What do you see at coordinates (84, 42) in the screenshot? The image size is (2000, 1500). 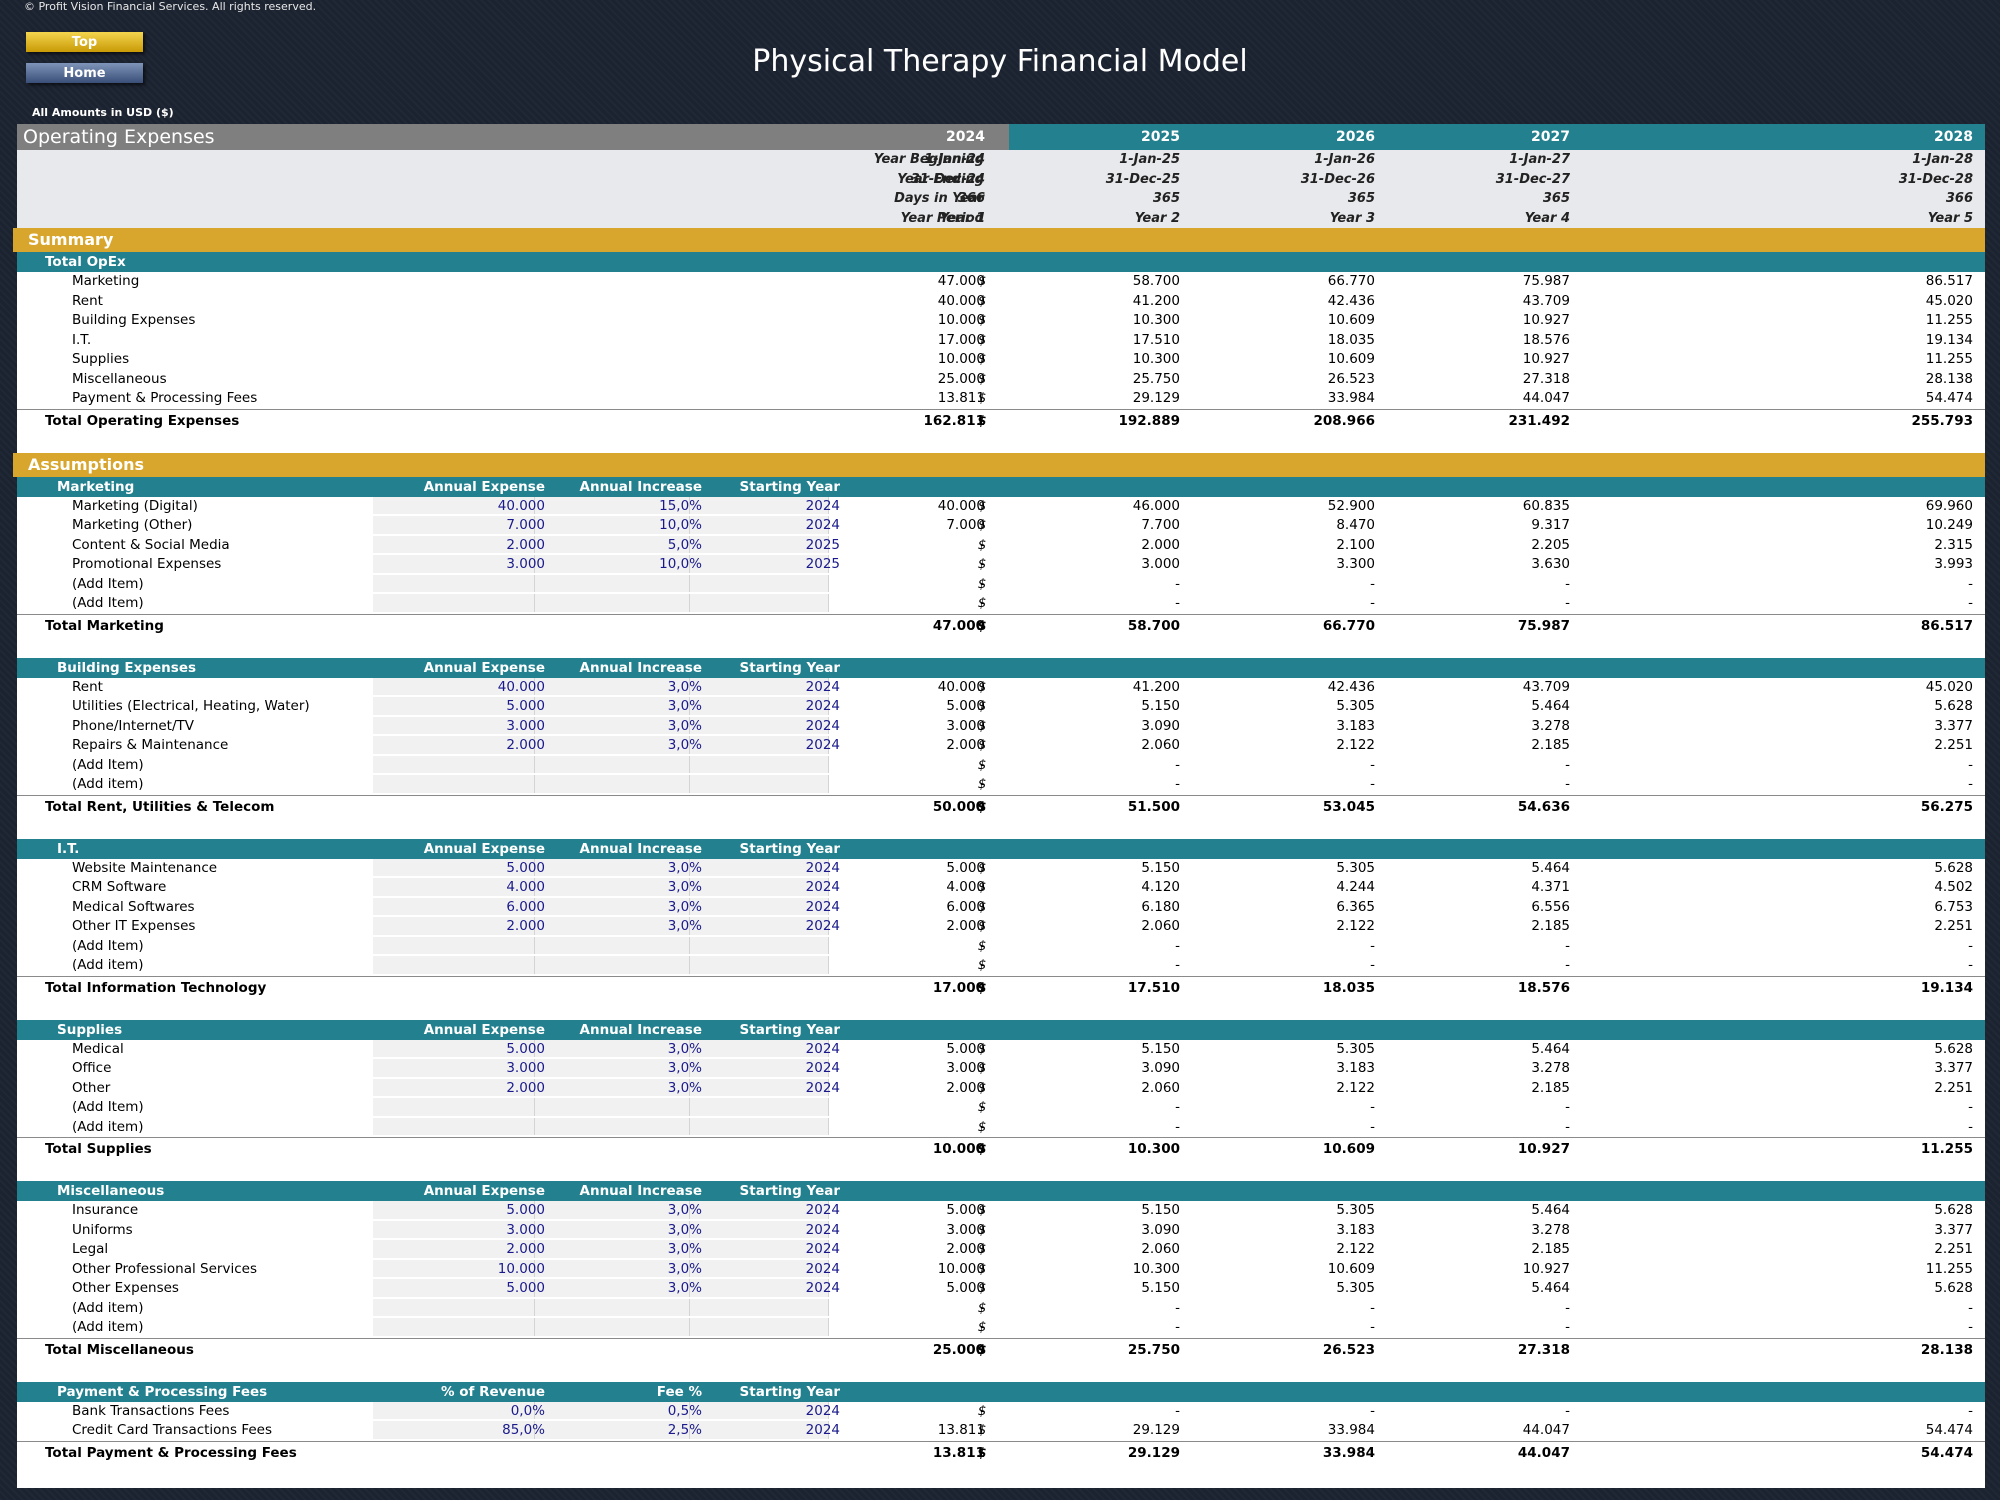 I see `top-button: Top` at bounding box center [84, 42].